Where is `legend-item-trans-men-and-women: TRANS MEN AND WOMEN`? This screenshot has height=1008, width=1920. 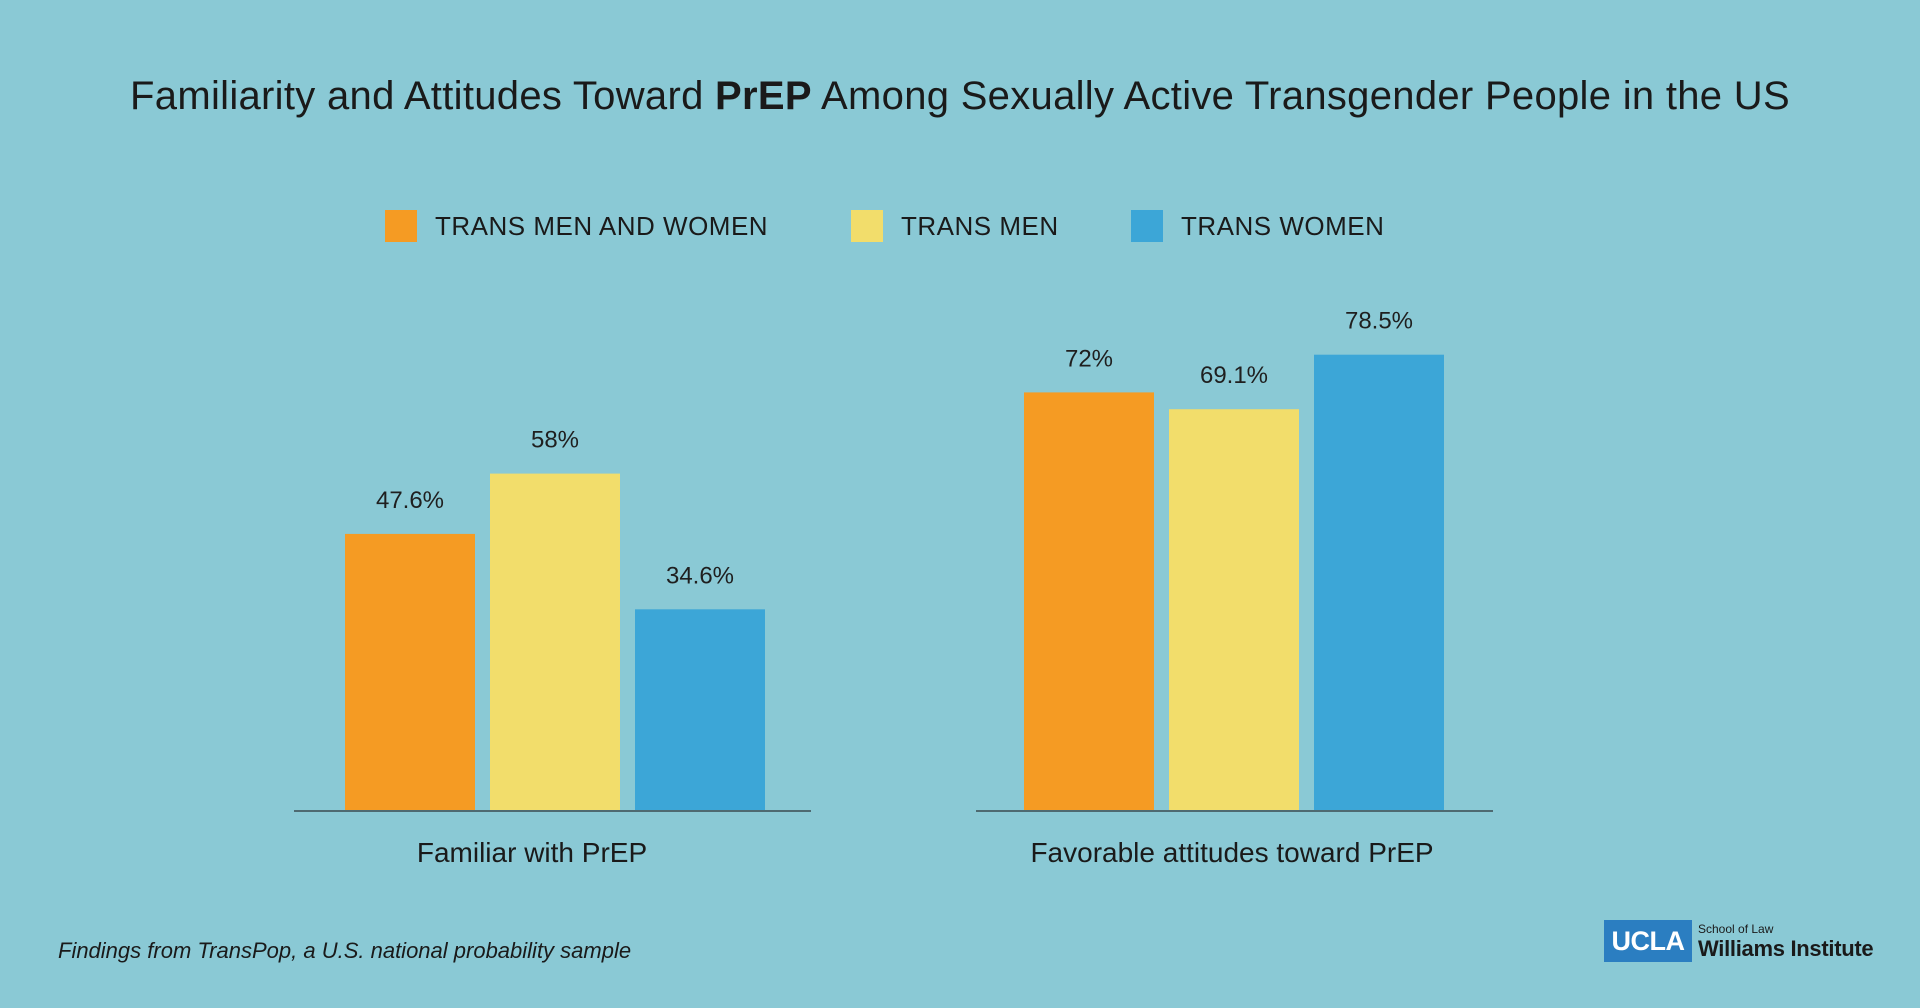 legend-item-trans-men-and-women: TRANS MEN AND WOMEN is located at coordinates (576, 226).